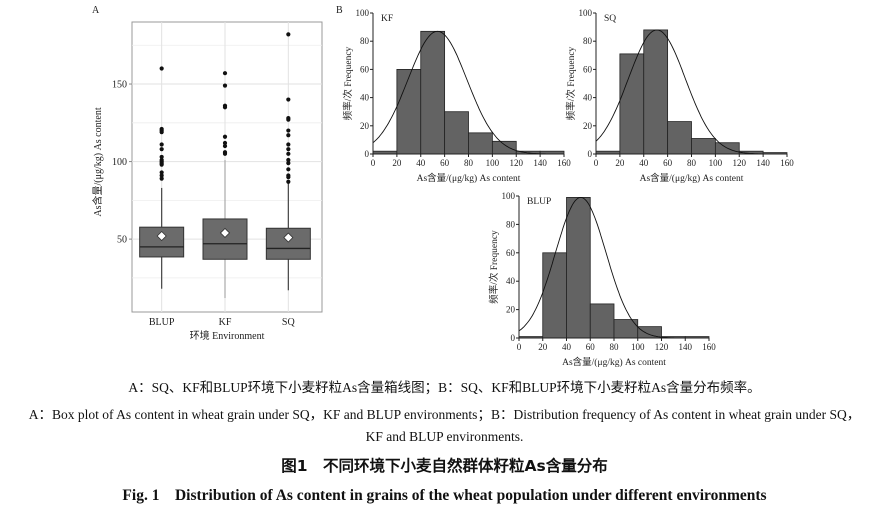 Image resolution: width=889 pixels, height=507 pixels. I want to click on x-tick-label: KF, so click(225, 322).